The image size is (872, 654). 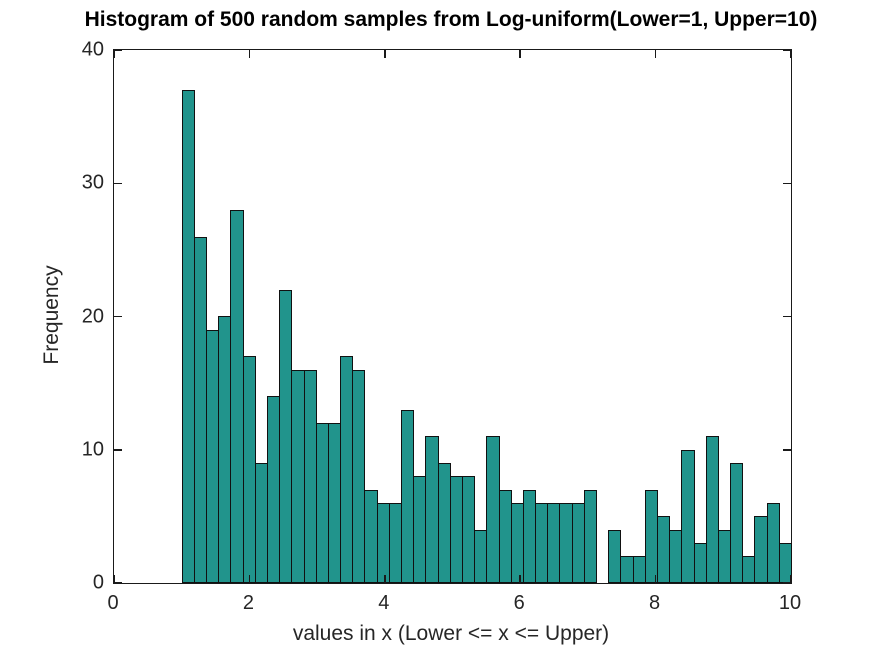 What do you see at coordinates (92, 316) in the screenshot?
I see `y-tick-label: 20` at bounding box center [92, 316].